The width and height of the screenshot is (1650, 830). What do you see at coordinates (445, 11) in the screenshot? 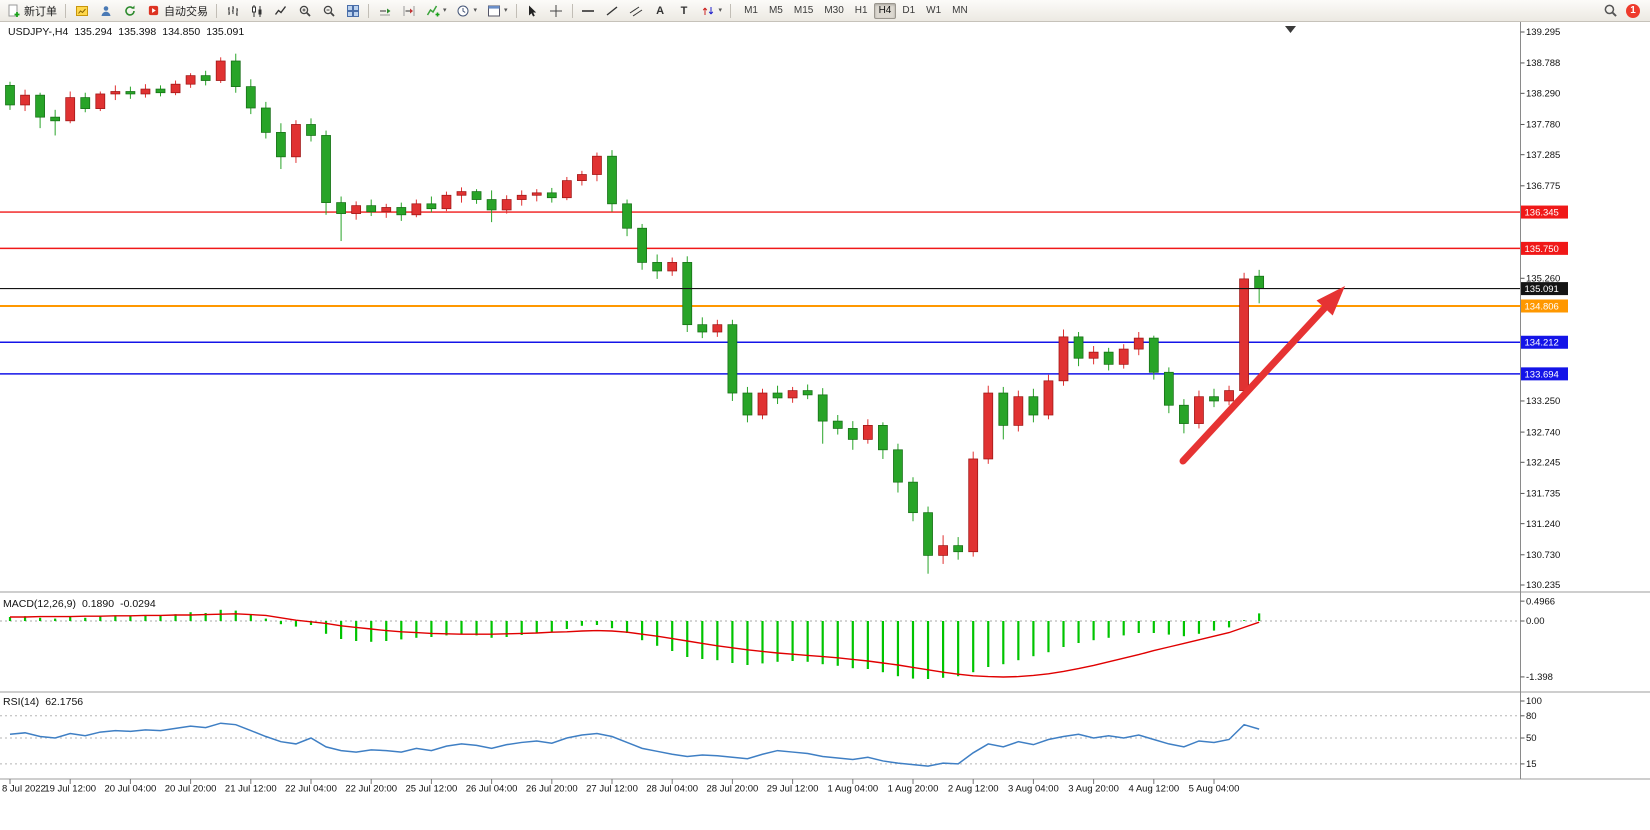
I see `chevron-down-icon` at bounding box center [445, 11].